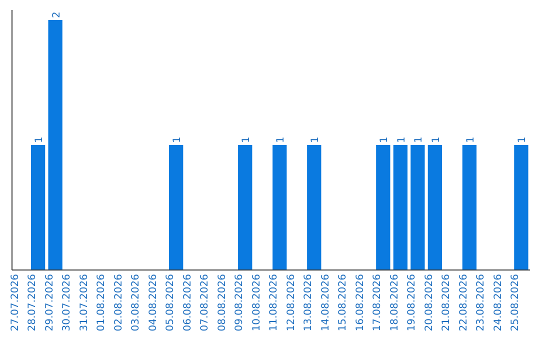 Image resolution: width=540 pixels, height=340 pixels. What do you see at coordinates (446, 303) in the screenshot?
I see `x-tick-label: 21.08.2026` at bounding box center [446, 303].